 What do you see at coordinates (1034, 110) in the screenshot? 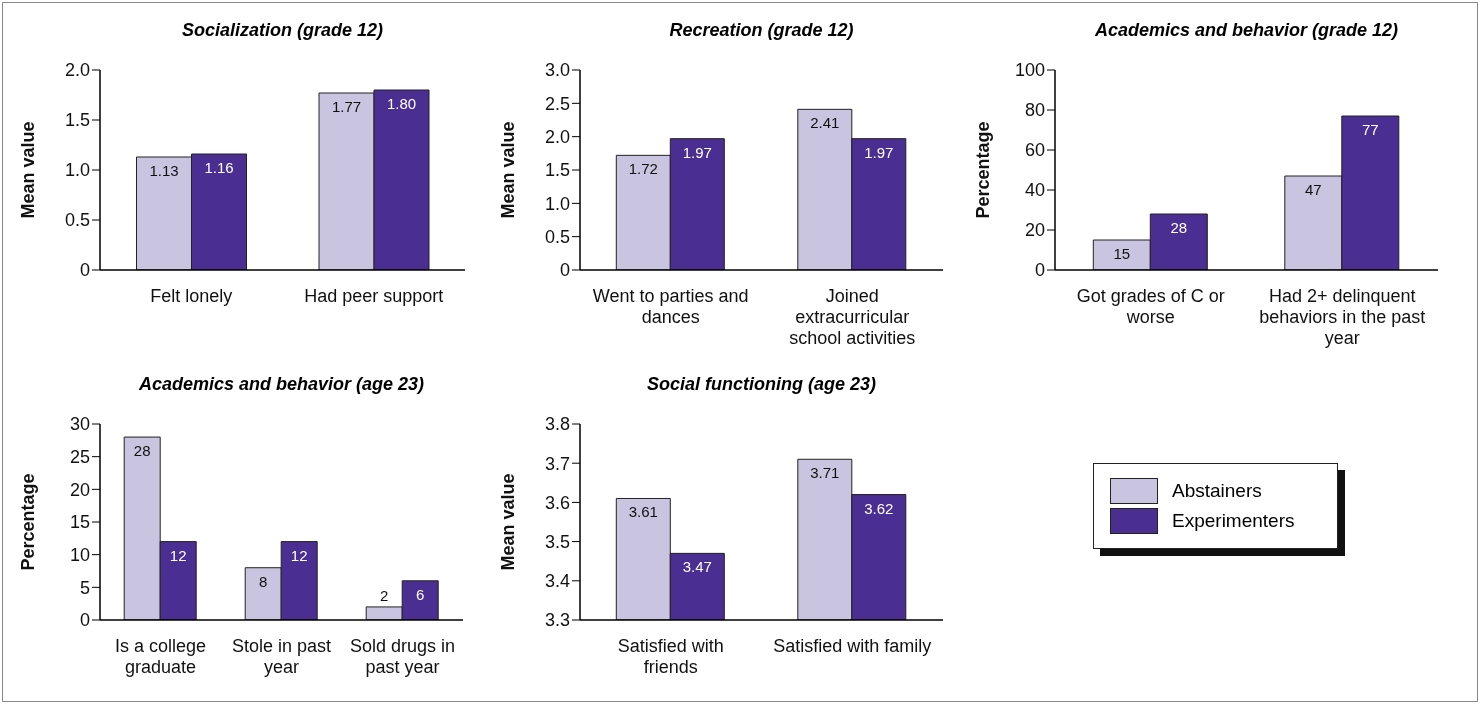
I see `y-tick-label: 80` at bounding box center [1034, 110].